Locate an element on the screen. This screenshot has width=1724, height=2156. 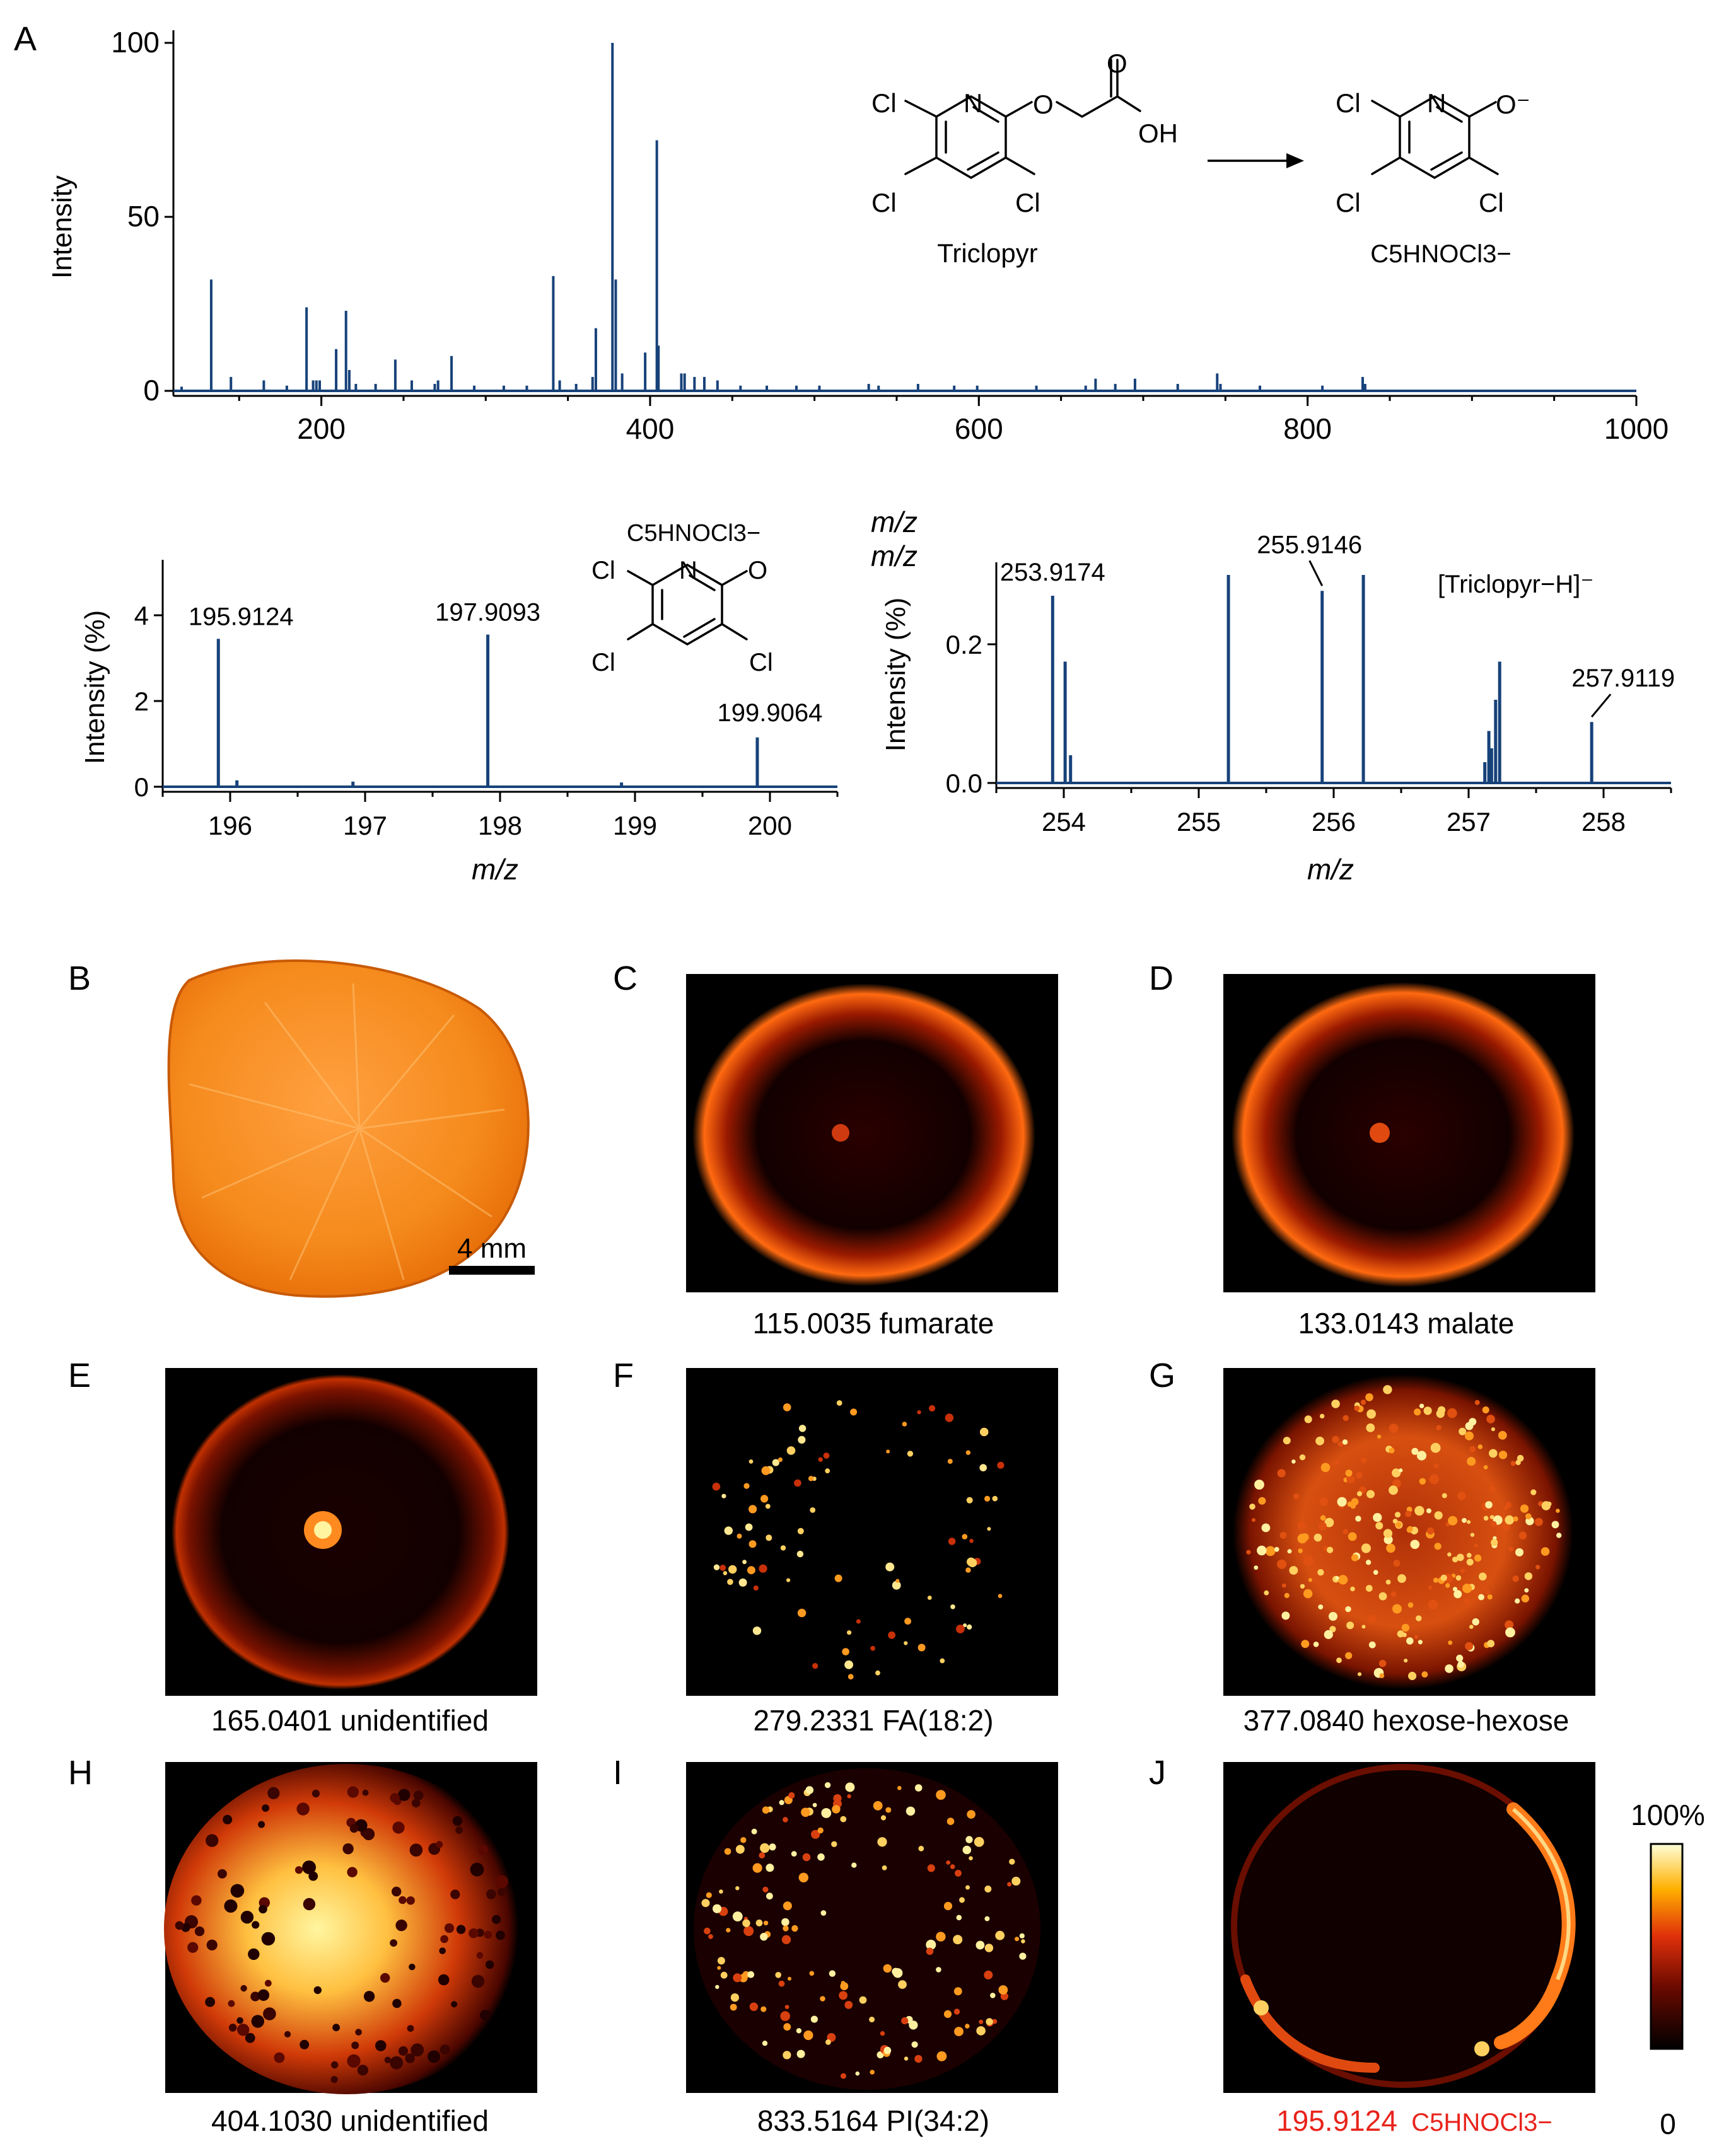
colorbar-max-label: 100% is located at coordinates (1668, 1815).